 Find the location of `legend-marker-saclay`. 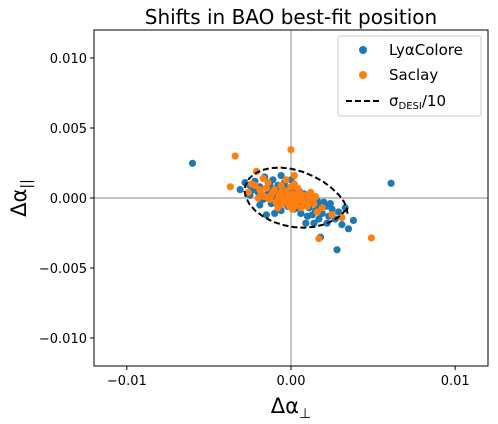

legend-marker-saclay is located at coordinates (363, 75).